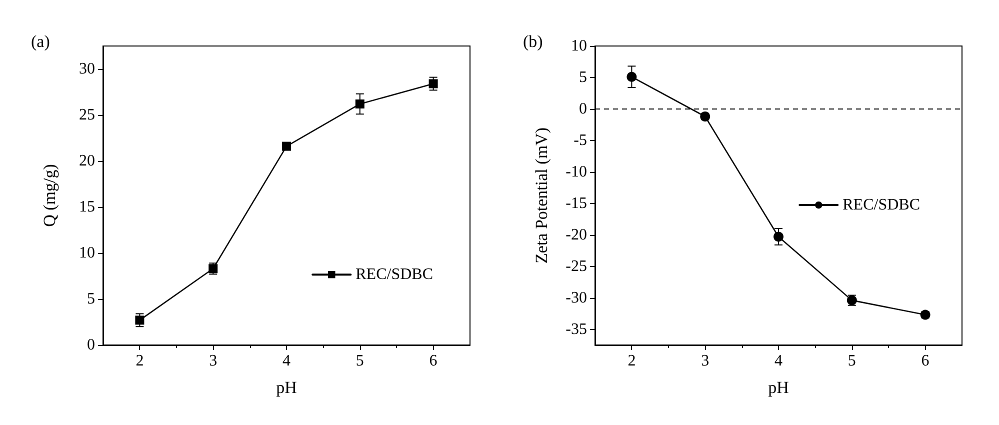 The height and width of the screenshot is (425, 999). Describe the element at coordinates (576, 266) in the screenshot. I see `y-tick-label: -25` at that location.